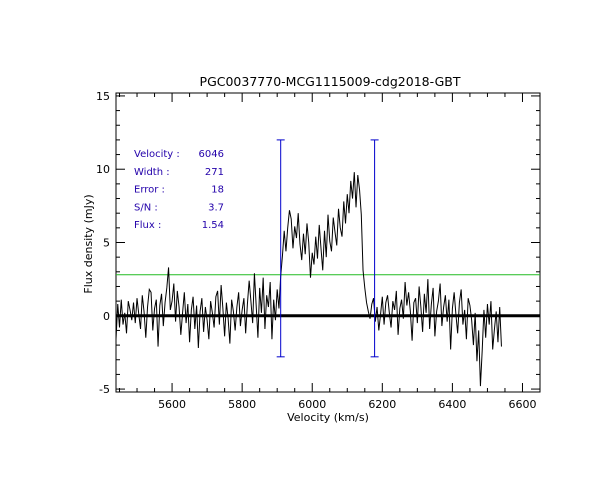 The width and height of the screenshot is (612, 500). What do you see at coordinates (106, 243) in the screenshot?
I see `y-tick-label: 5` at bounding box center [106, 243].